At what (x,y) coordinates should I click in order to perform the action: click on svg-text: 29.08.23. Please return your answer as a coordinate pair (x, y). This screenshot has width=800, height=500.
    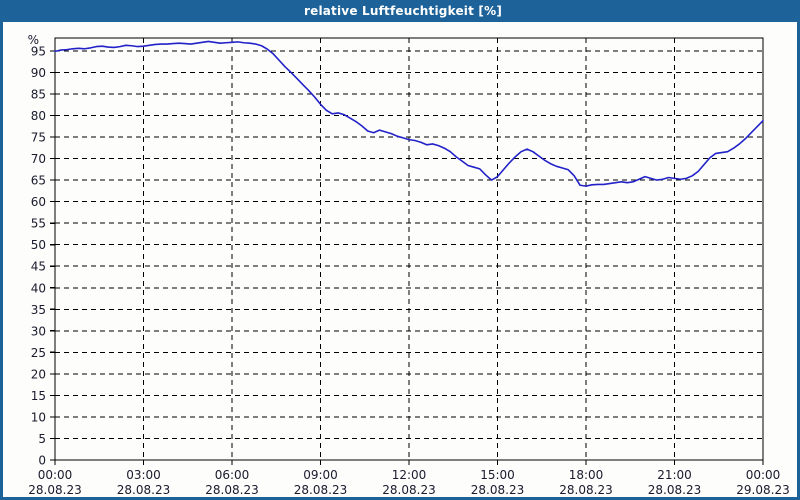
    Looking at the image, I should click on (762, 490).